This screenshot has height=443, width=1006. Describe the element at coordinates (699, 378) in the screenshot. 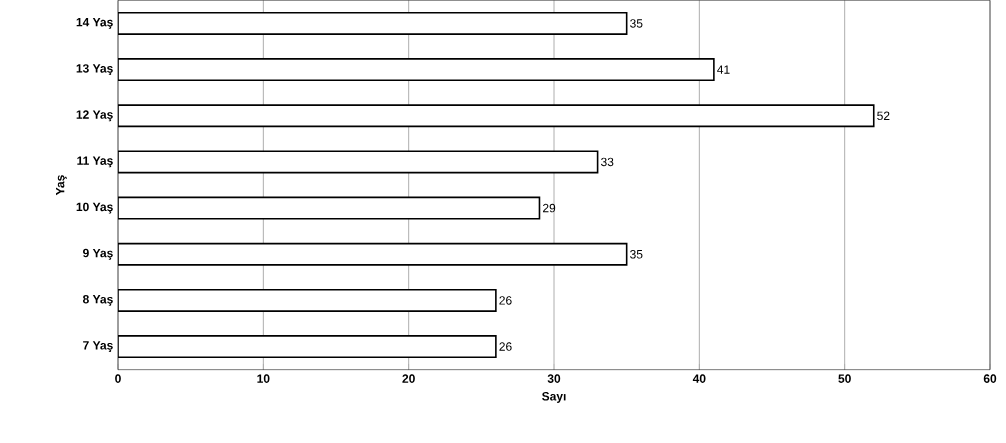

I see `x-tick-label: 40` at that location.